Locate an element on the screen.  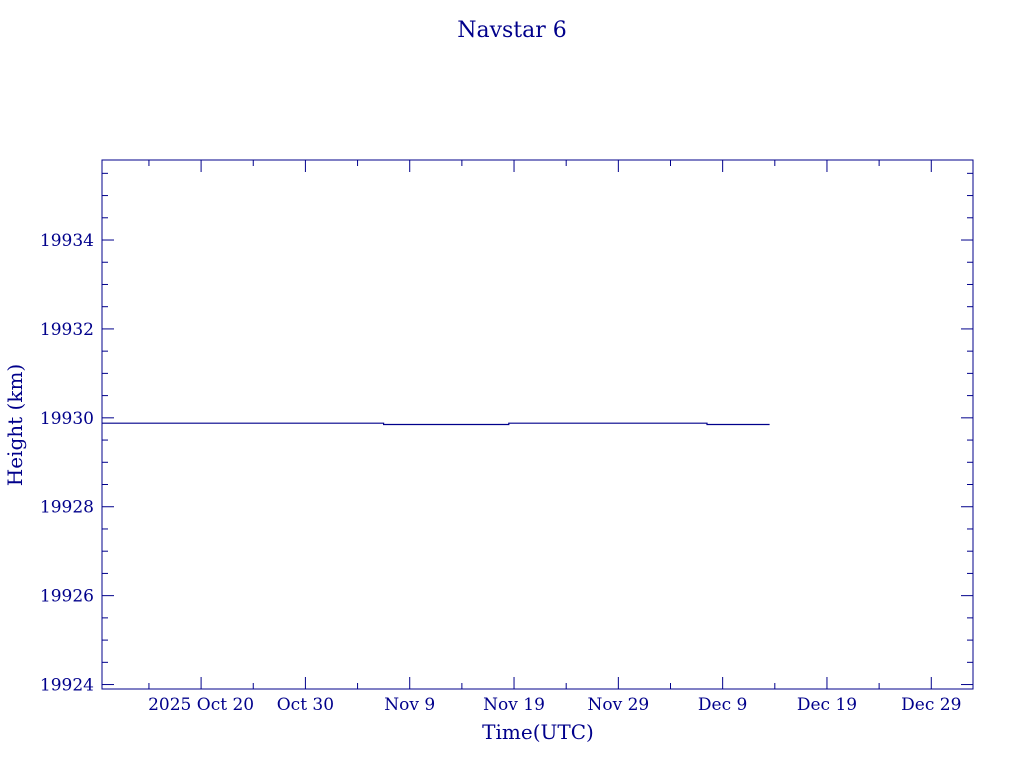
x-axis-label: Time(UTC) is located at coordinates (538, 732).